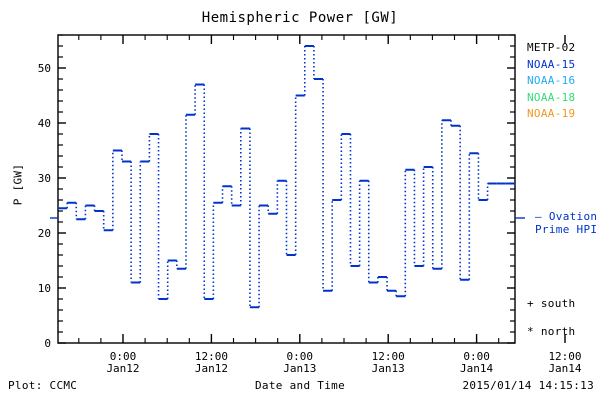 Image resolution: width=600 pixels, height=400 pixels. I want to click on ovation-legend-line1: — Ovation, so click(566, 216).